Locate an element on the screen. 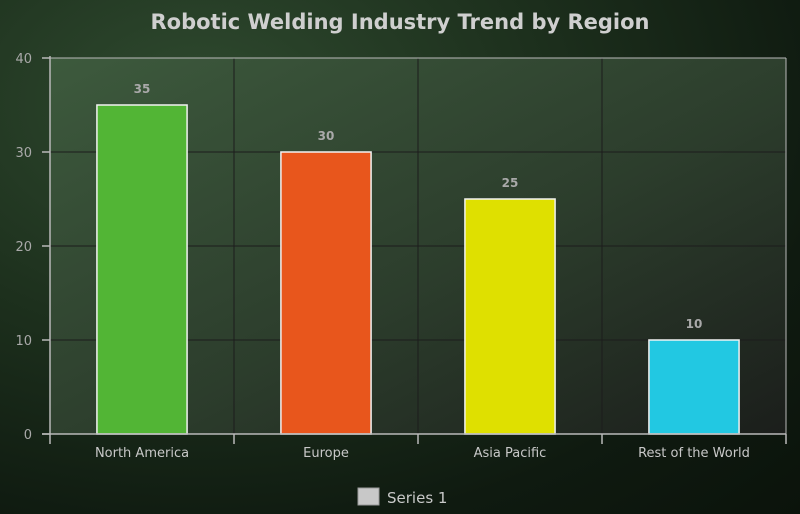 The width and height of the screenshot is (800, 514). y-tick-label: 40 is located at coordinates (23, 59).